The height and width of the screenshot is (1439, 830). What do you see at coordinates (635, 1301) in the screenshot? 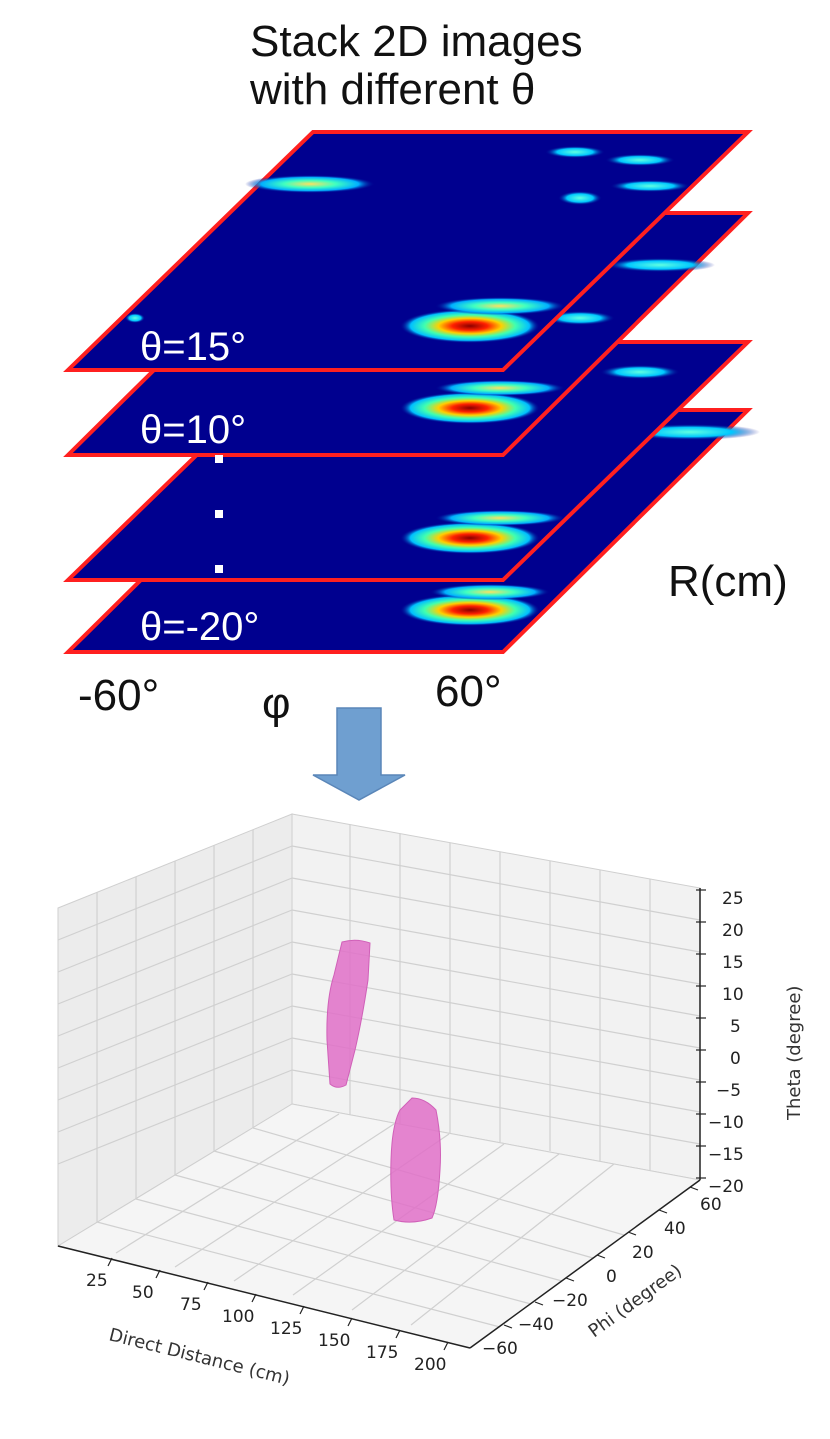
I see `phi-axis-label: Phi (degree)` at bounding box center [635, 1301].